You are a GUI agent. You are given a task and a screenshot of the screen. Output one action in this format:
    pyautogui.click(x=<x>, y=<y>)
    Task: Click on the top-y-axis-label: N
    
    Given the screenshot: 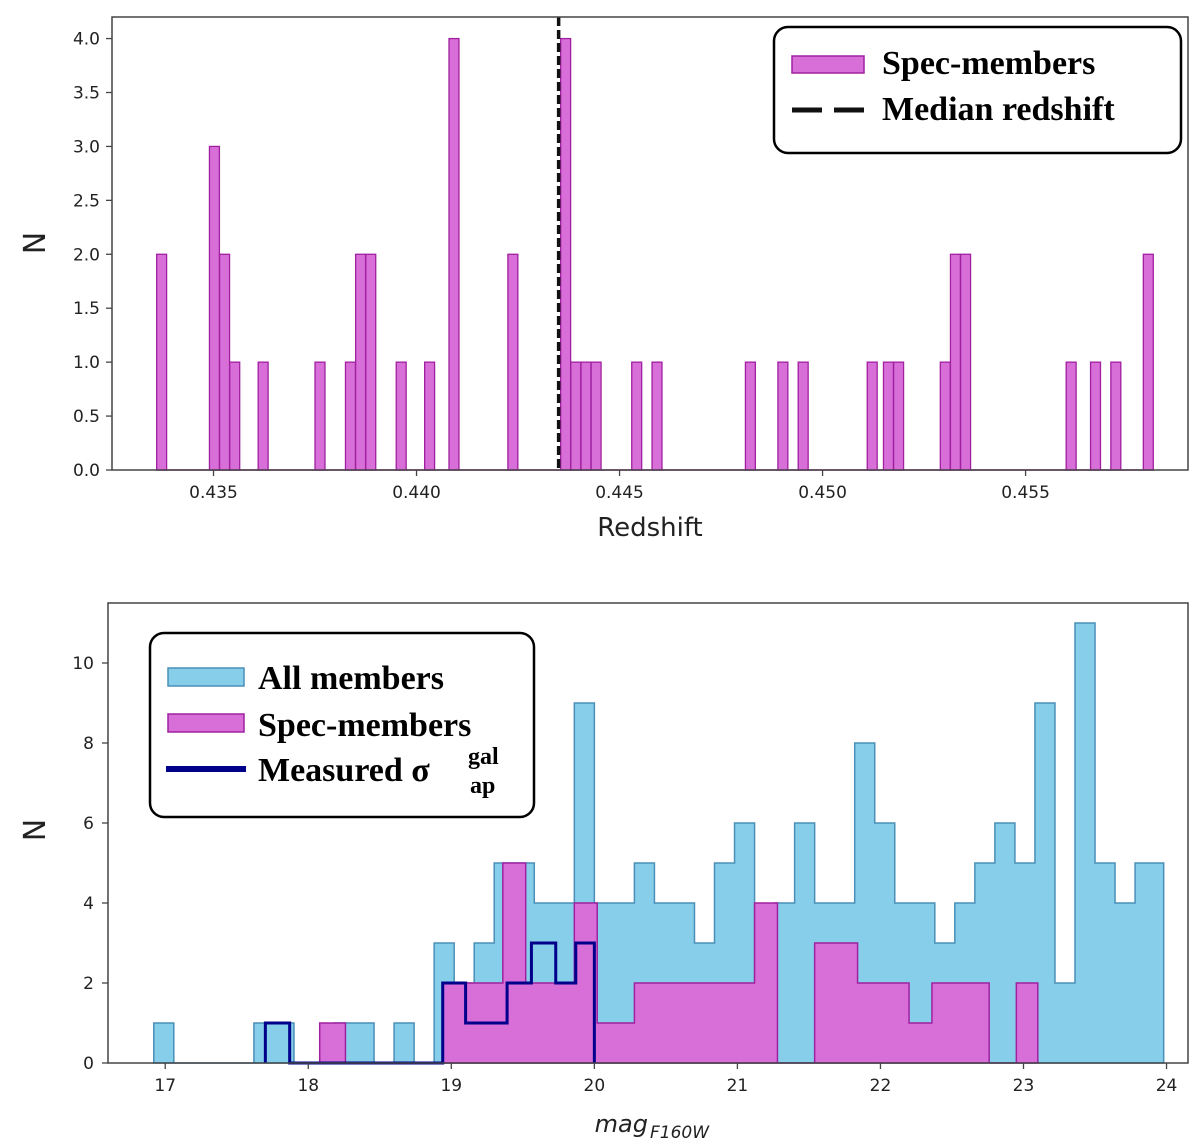 What is the action you would take?
    pyautogui.click(x=35, y=243)
    